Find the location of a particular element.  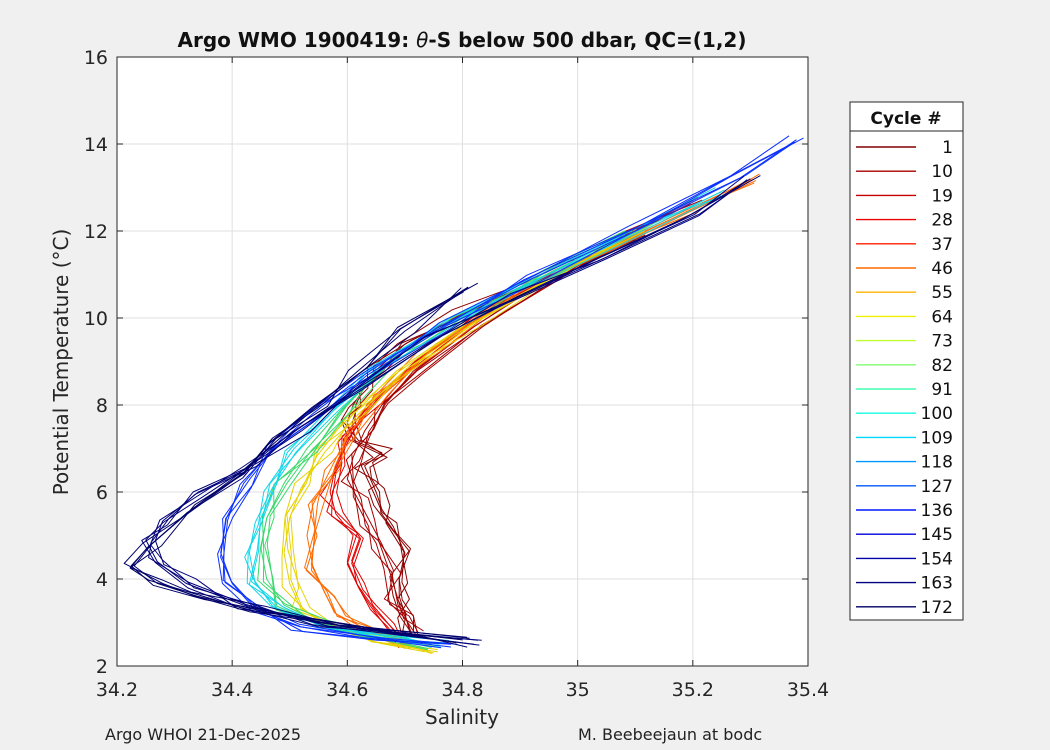

y-tick-label: 14 is located at coordinates (96, 145).